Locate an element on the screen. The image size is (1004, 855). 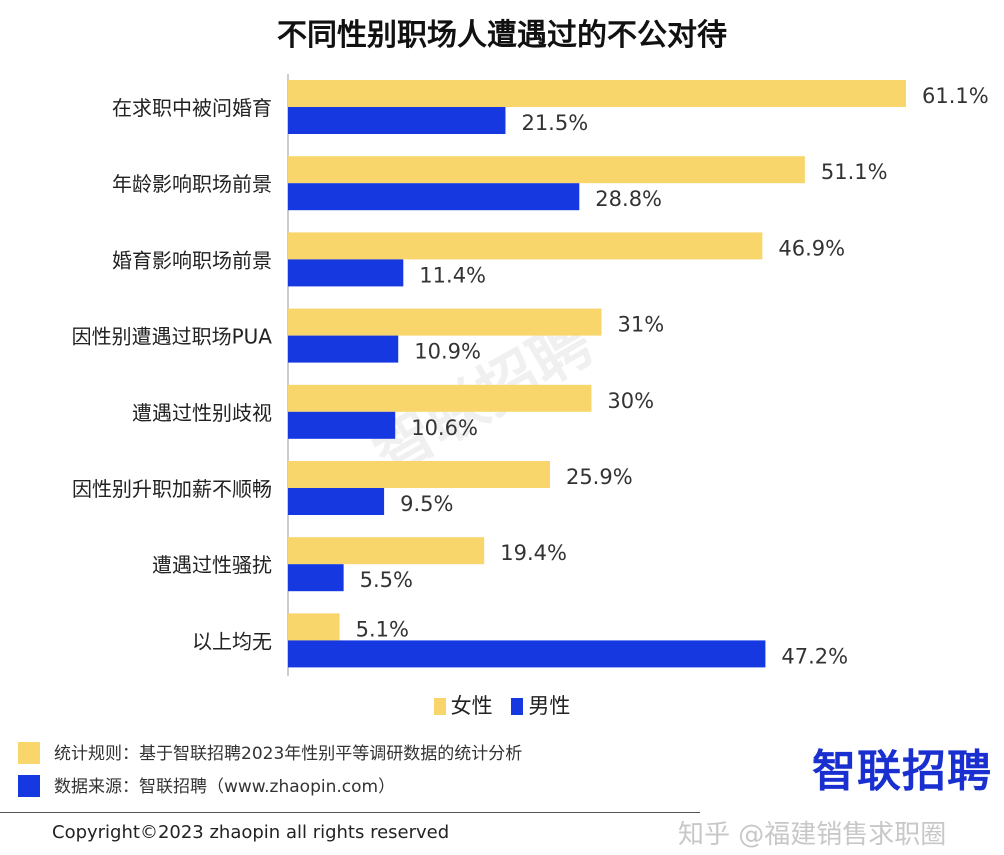
note-data-source-text: 数据来源：智联招聘（www.zhaopin.com） is located at coordinates (225, 787).